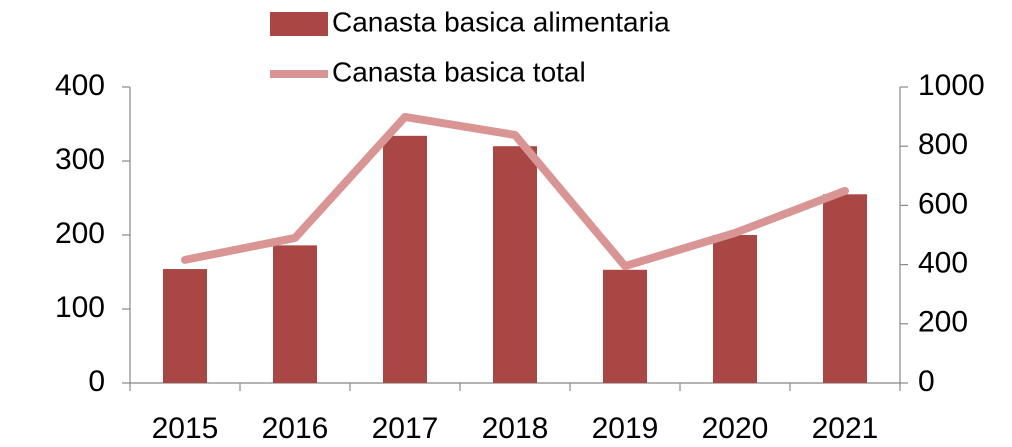 The image size is (1012, 447). I want to click on y2-tick-label: 600, so click(943, 203).